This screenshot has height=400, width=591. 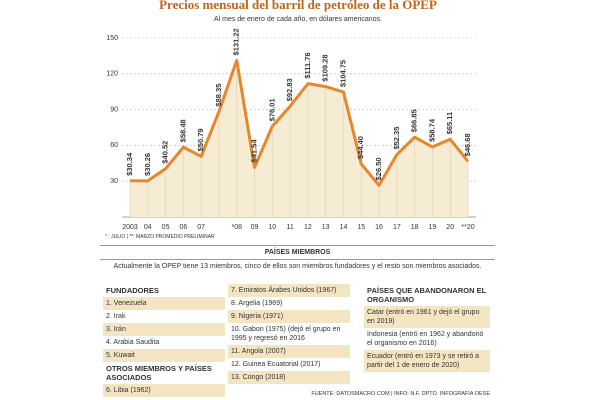 What do you see at coordinates (326, 227) in the screenshot?
I see `x-tick-label: 13` at bounding box center [326, 227].